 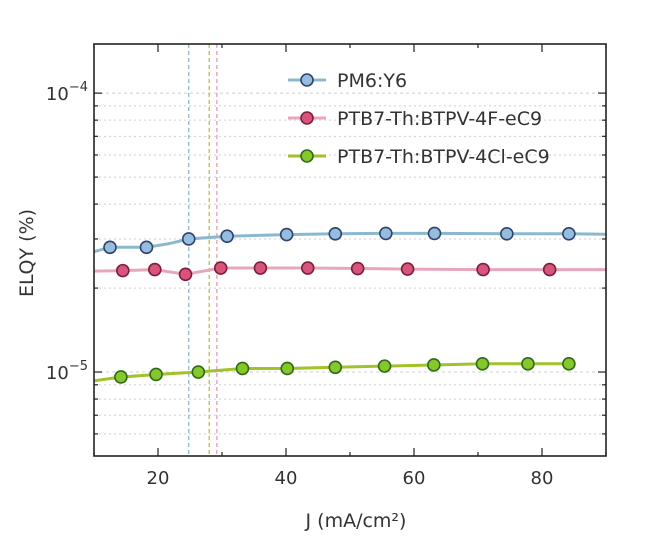 What do you see at coordinates (439, 119) in the screenshot?
I see `legend-label: PTB7-Th:BTPV-4F-eC9` at bounding box center [439, 119].